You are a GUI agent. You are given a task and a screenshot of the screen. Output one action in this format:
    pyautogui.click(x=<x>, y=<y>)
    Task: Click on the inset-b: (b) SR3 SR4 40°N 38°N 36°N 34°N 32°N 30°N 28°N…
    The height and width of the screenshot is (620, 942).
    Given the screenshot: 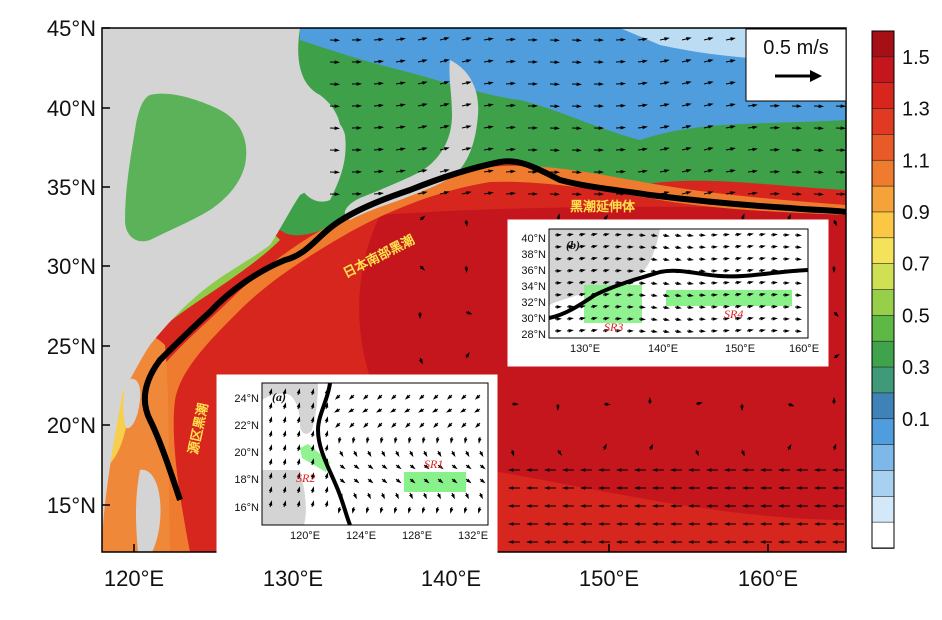 What is the action you would take?
    pyautogui.click(x=668, y=293)
    